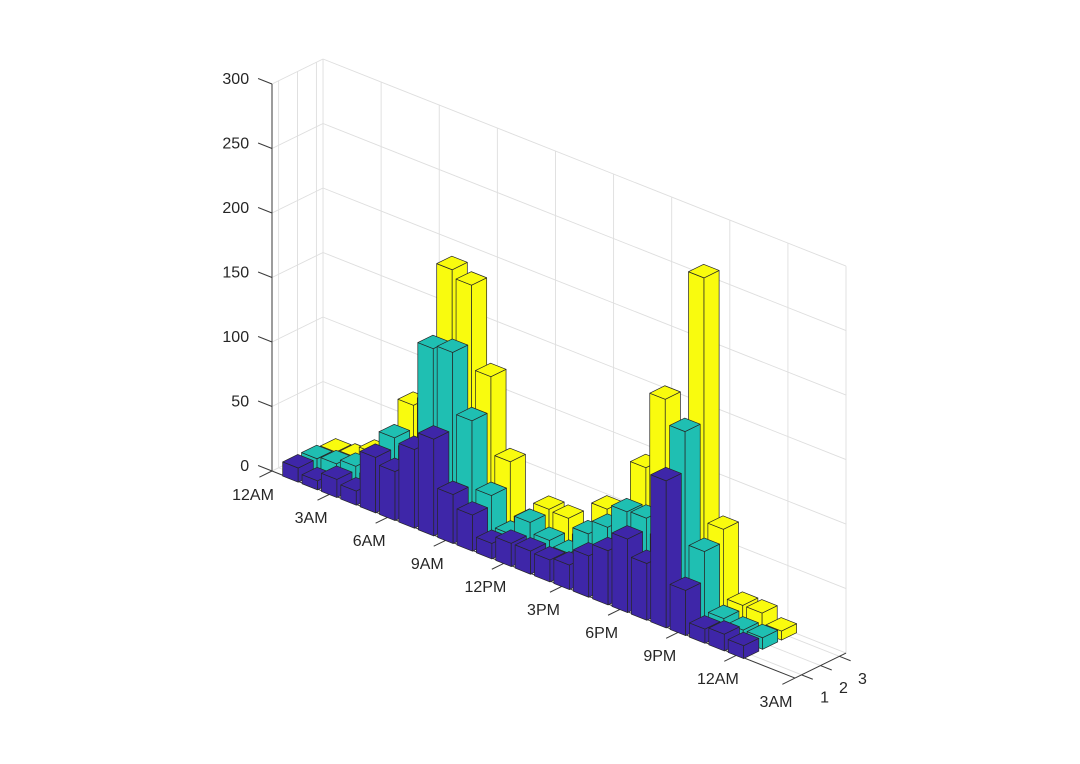 Image resolution: width=1080 pixels, height=764 pixels. What do you see at coordinates (824, 697) in the screenshot?
I see `series-tick-label: 1` at bounding box center [824, 697].